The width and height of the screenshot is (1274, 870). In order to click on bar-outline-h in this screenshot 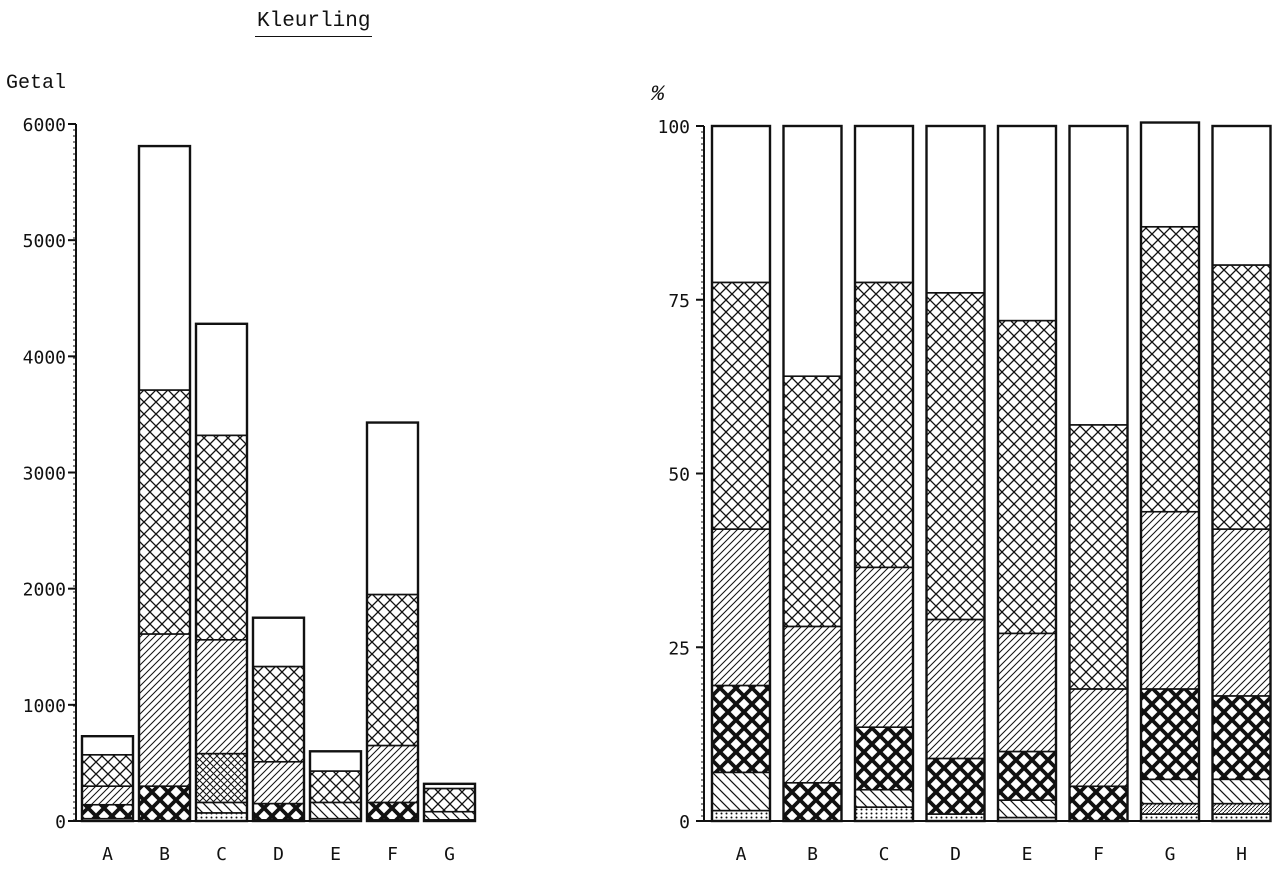, I will do `click(1241, 473)`.